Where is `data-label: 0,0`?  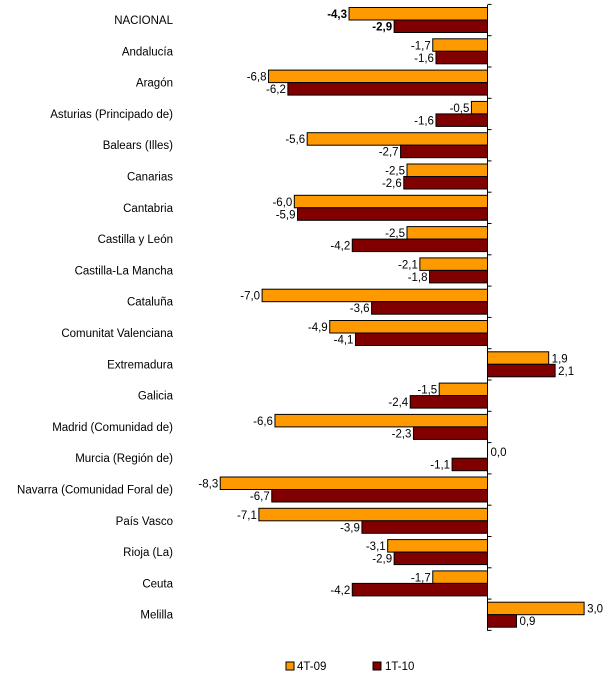 data-label: 0,0 is located at coordinates (499, 453).